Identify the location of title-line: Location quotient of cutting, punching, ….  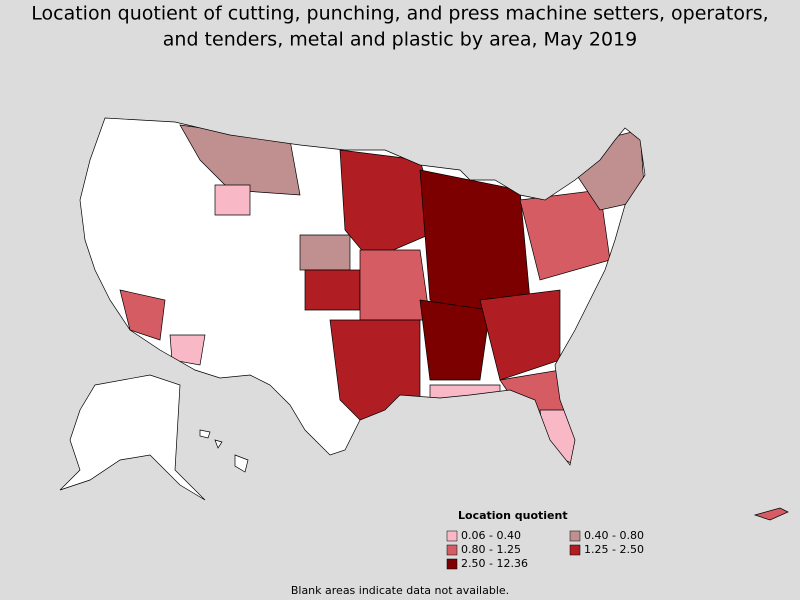
(399, 14).